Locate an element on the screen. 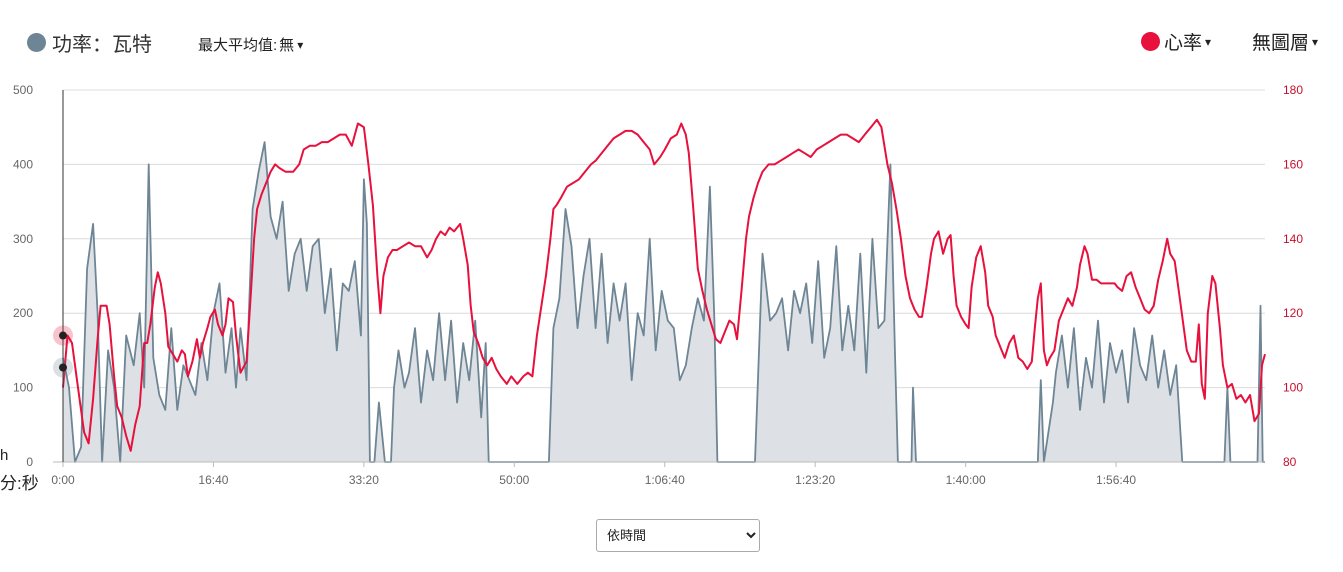  cursor-power-marker is located at coordinates (63, 367).